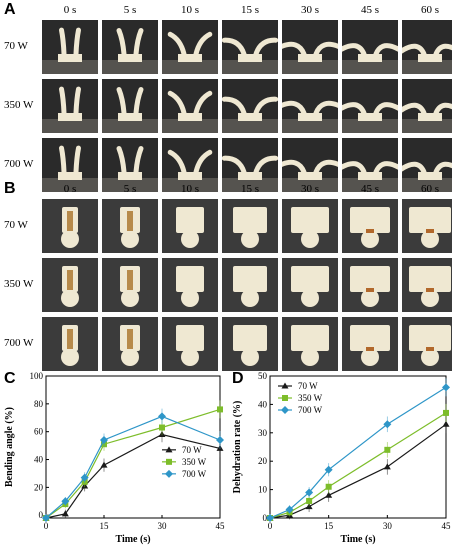 Image resolution: width=452 pixels, height=550 pixels. Describe the element at coordinates (70, 189) in the screenshot. I see `time-label: 0 s` at that location.